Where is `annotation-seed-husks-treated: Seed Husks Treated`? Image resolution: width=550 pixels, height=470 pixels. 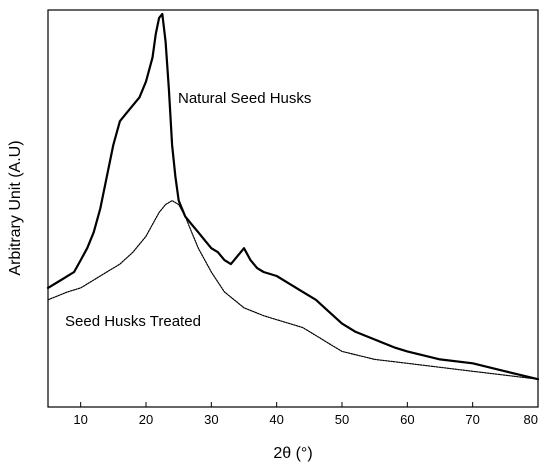
annotation-seed-husks-treated: Seed Husks Treated is located at coordinates (133, 321).